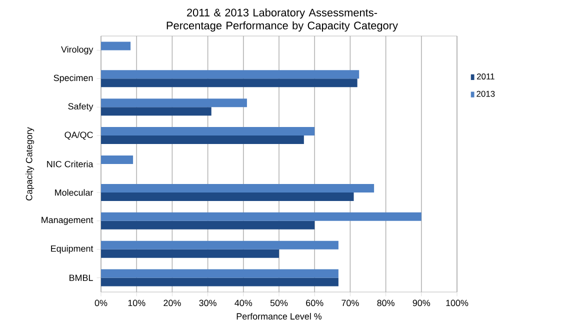  I want to click on y-tick-label: Safety, so click(81, 107).